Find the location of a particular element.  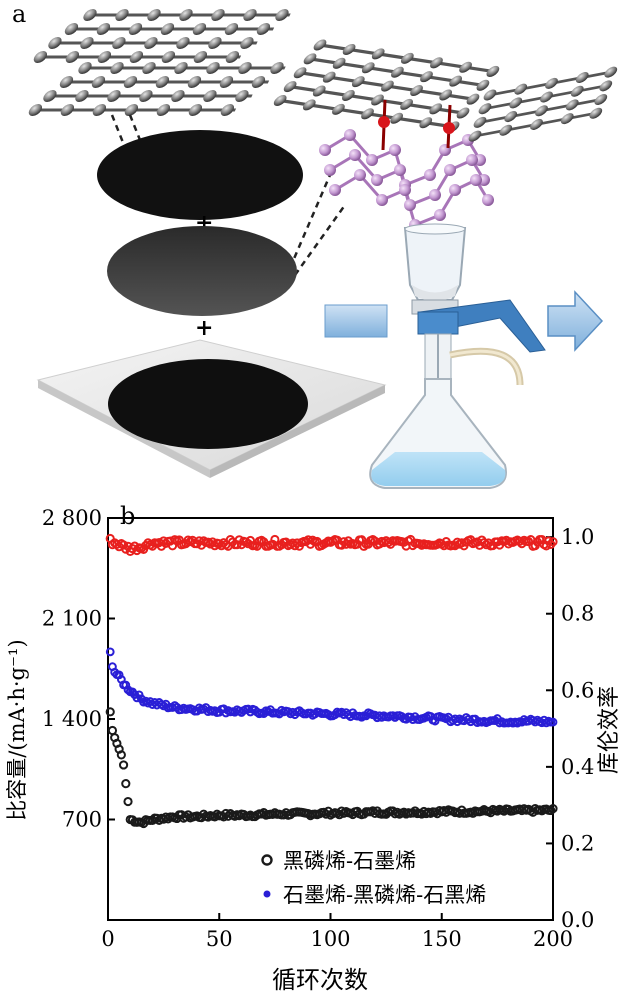

panel-a-label: a is located at coordinates (19, 14).